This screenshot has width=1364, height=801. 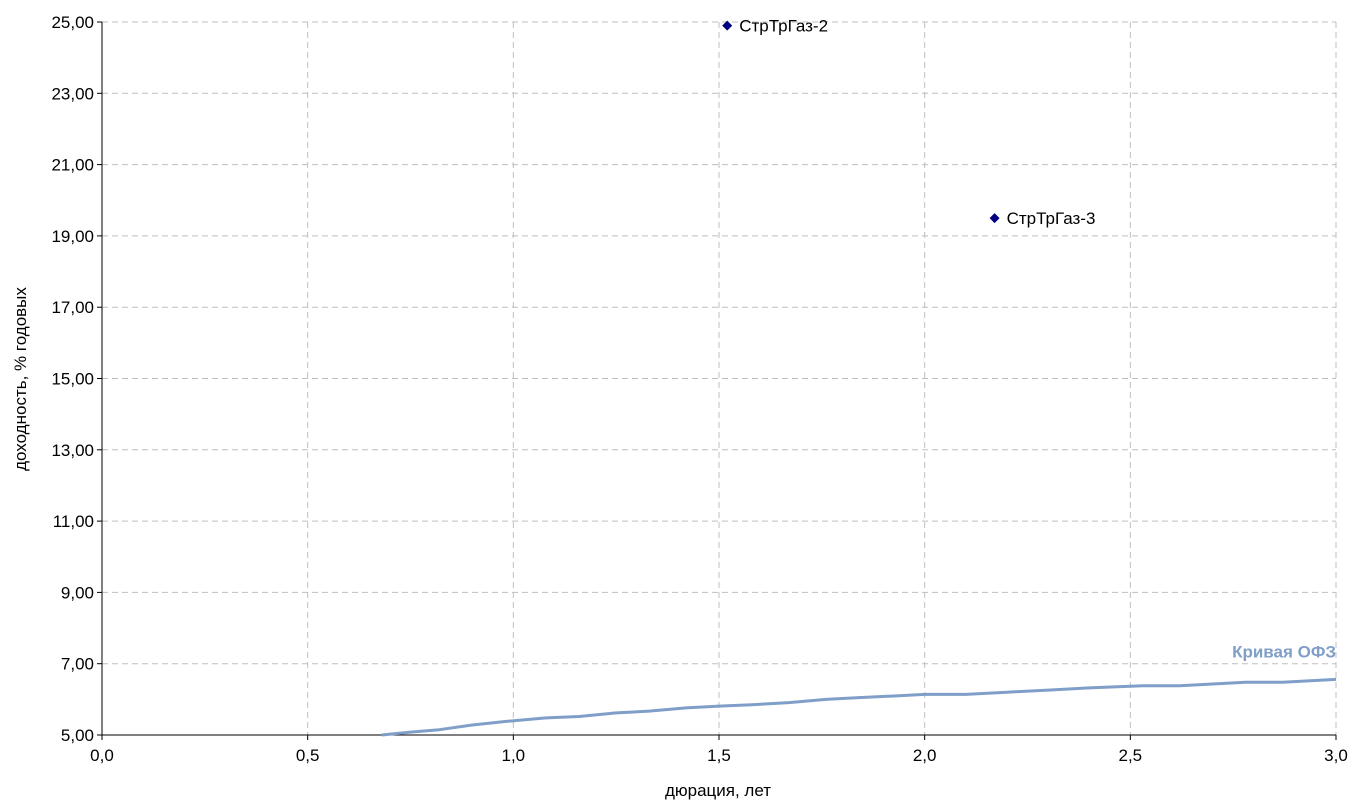 I want to click on data-point-label: СтрТрГаз-3, so click(x=1051, y=218).